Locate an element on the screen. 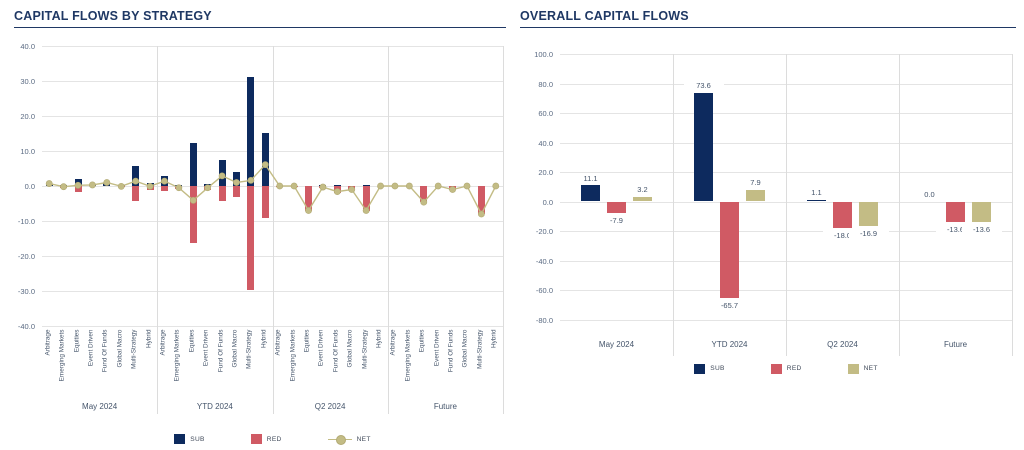 The image size is (1024, 450). strategy-chart-title: CAPITAL FLOWS BY STRATEGY is located at coordinates (113, 16).